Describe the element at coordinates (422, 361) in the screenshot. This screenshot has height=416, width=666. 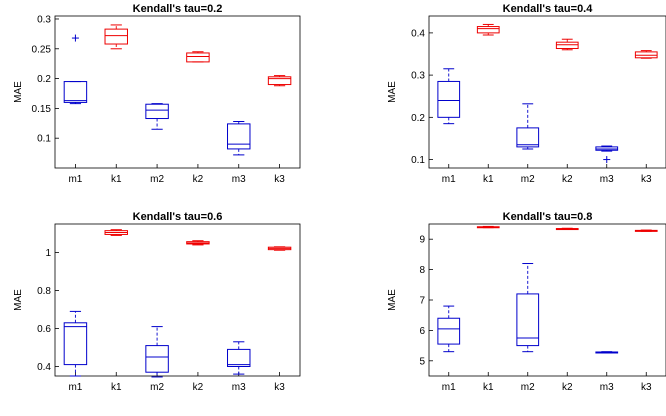
I see `y-tick-label: 5` at that location.